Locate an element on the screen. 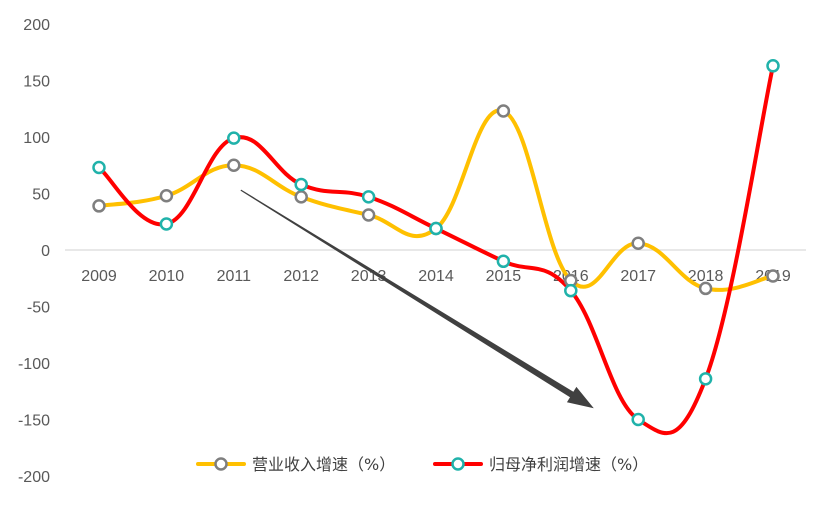 The image size is (830, 520). x-tick-label: 2010 is located at coordinates (167, 276).